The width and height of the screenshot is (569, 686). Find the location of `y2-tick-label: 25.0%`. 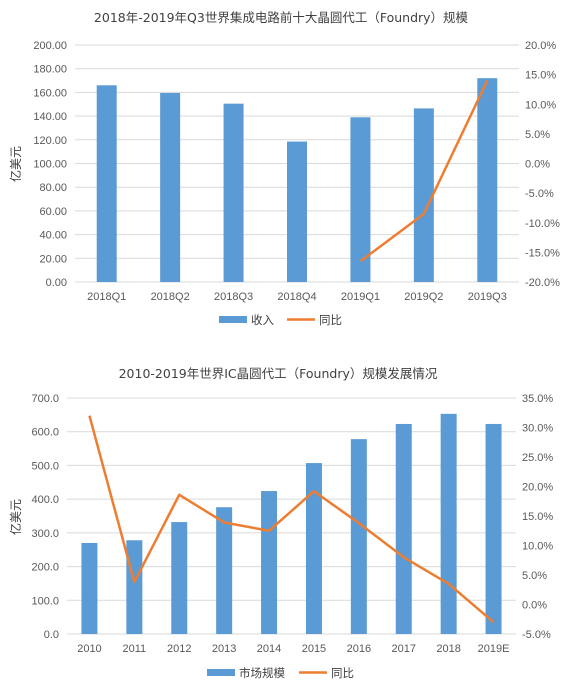

y2-tick-label: 25.0% is located at coordinates (537, 458).